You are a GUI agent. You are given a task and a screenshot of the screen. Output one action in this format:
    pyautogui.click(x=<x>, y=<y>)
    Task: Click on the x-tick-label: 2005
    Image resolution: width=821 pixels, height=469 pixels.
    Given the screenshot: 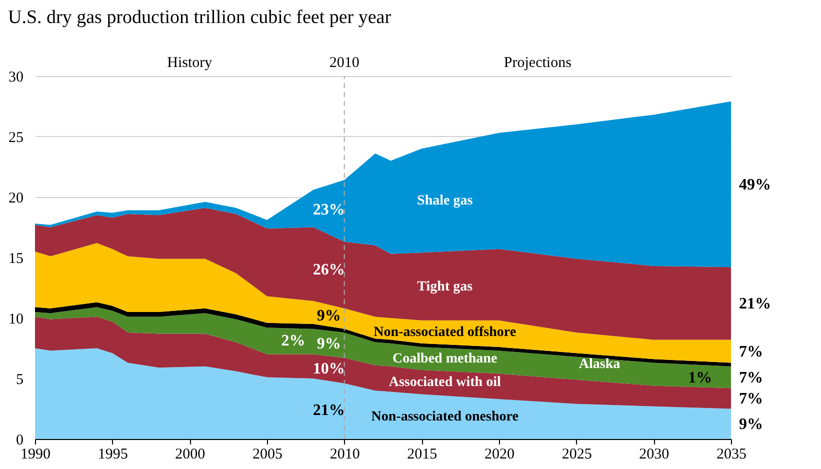 What is the action you would take?
    pyautogui.click(x=267, y=454)
    